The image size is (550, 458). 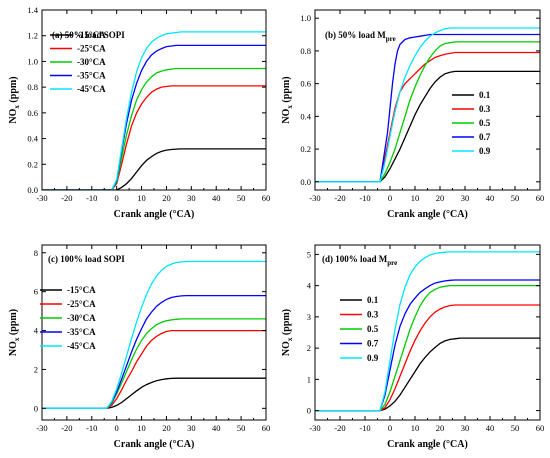 I want to click on legend-label: 0.9, so click(x=485, y=151).